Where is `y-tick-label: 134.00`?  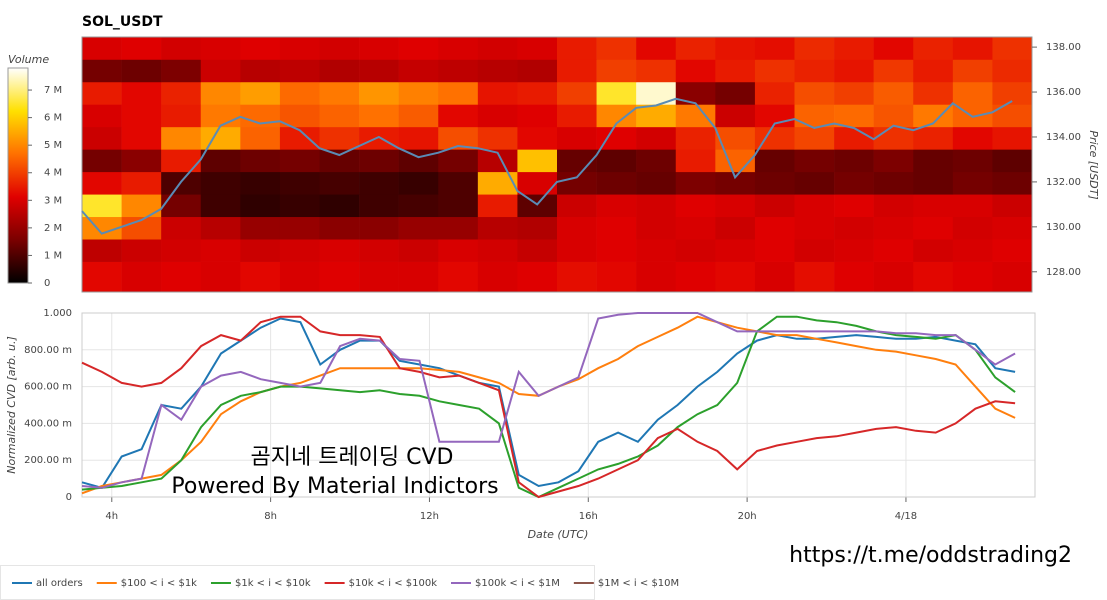
y-tick-label: 134.00 is located at coordinates (1063, 137).